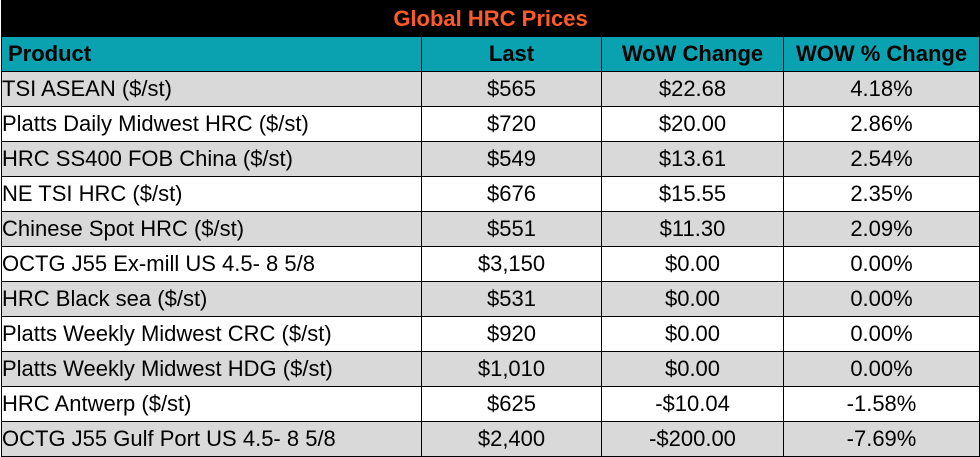  Describe the element at coordinates (211, 229) in the screenshot. I see `cell-product: Chinese Spot HRC ($/st)` at that location.